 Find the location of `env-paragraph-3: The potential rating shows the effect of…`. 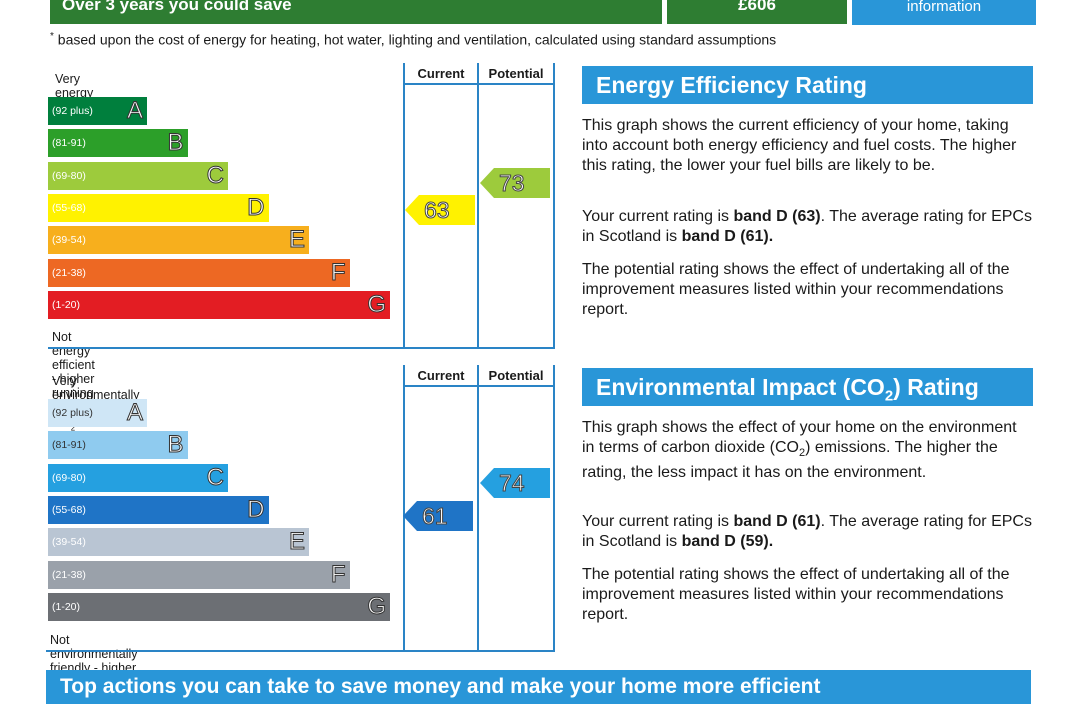

env-paragraph-3: The potential rating shows the effect of… is located at coordinates (796, 594).